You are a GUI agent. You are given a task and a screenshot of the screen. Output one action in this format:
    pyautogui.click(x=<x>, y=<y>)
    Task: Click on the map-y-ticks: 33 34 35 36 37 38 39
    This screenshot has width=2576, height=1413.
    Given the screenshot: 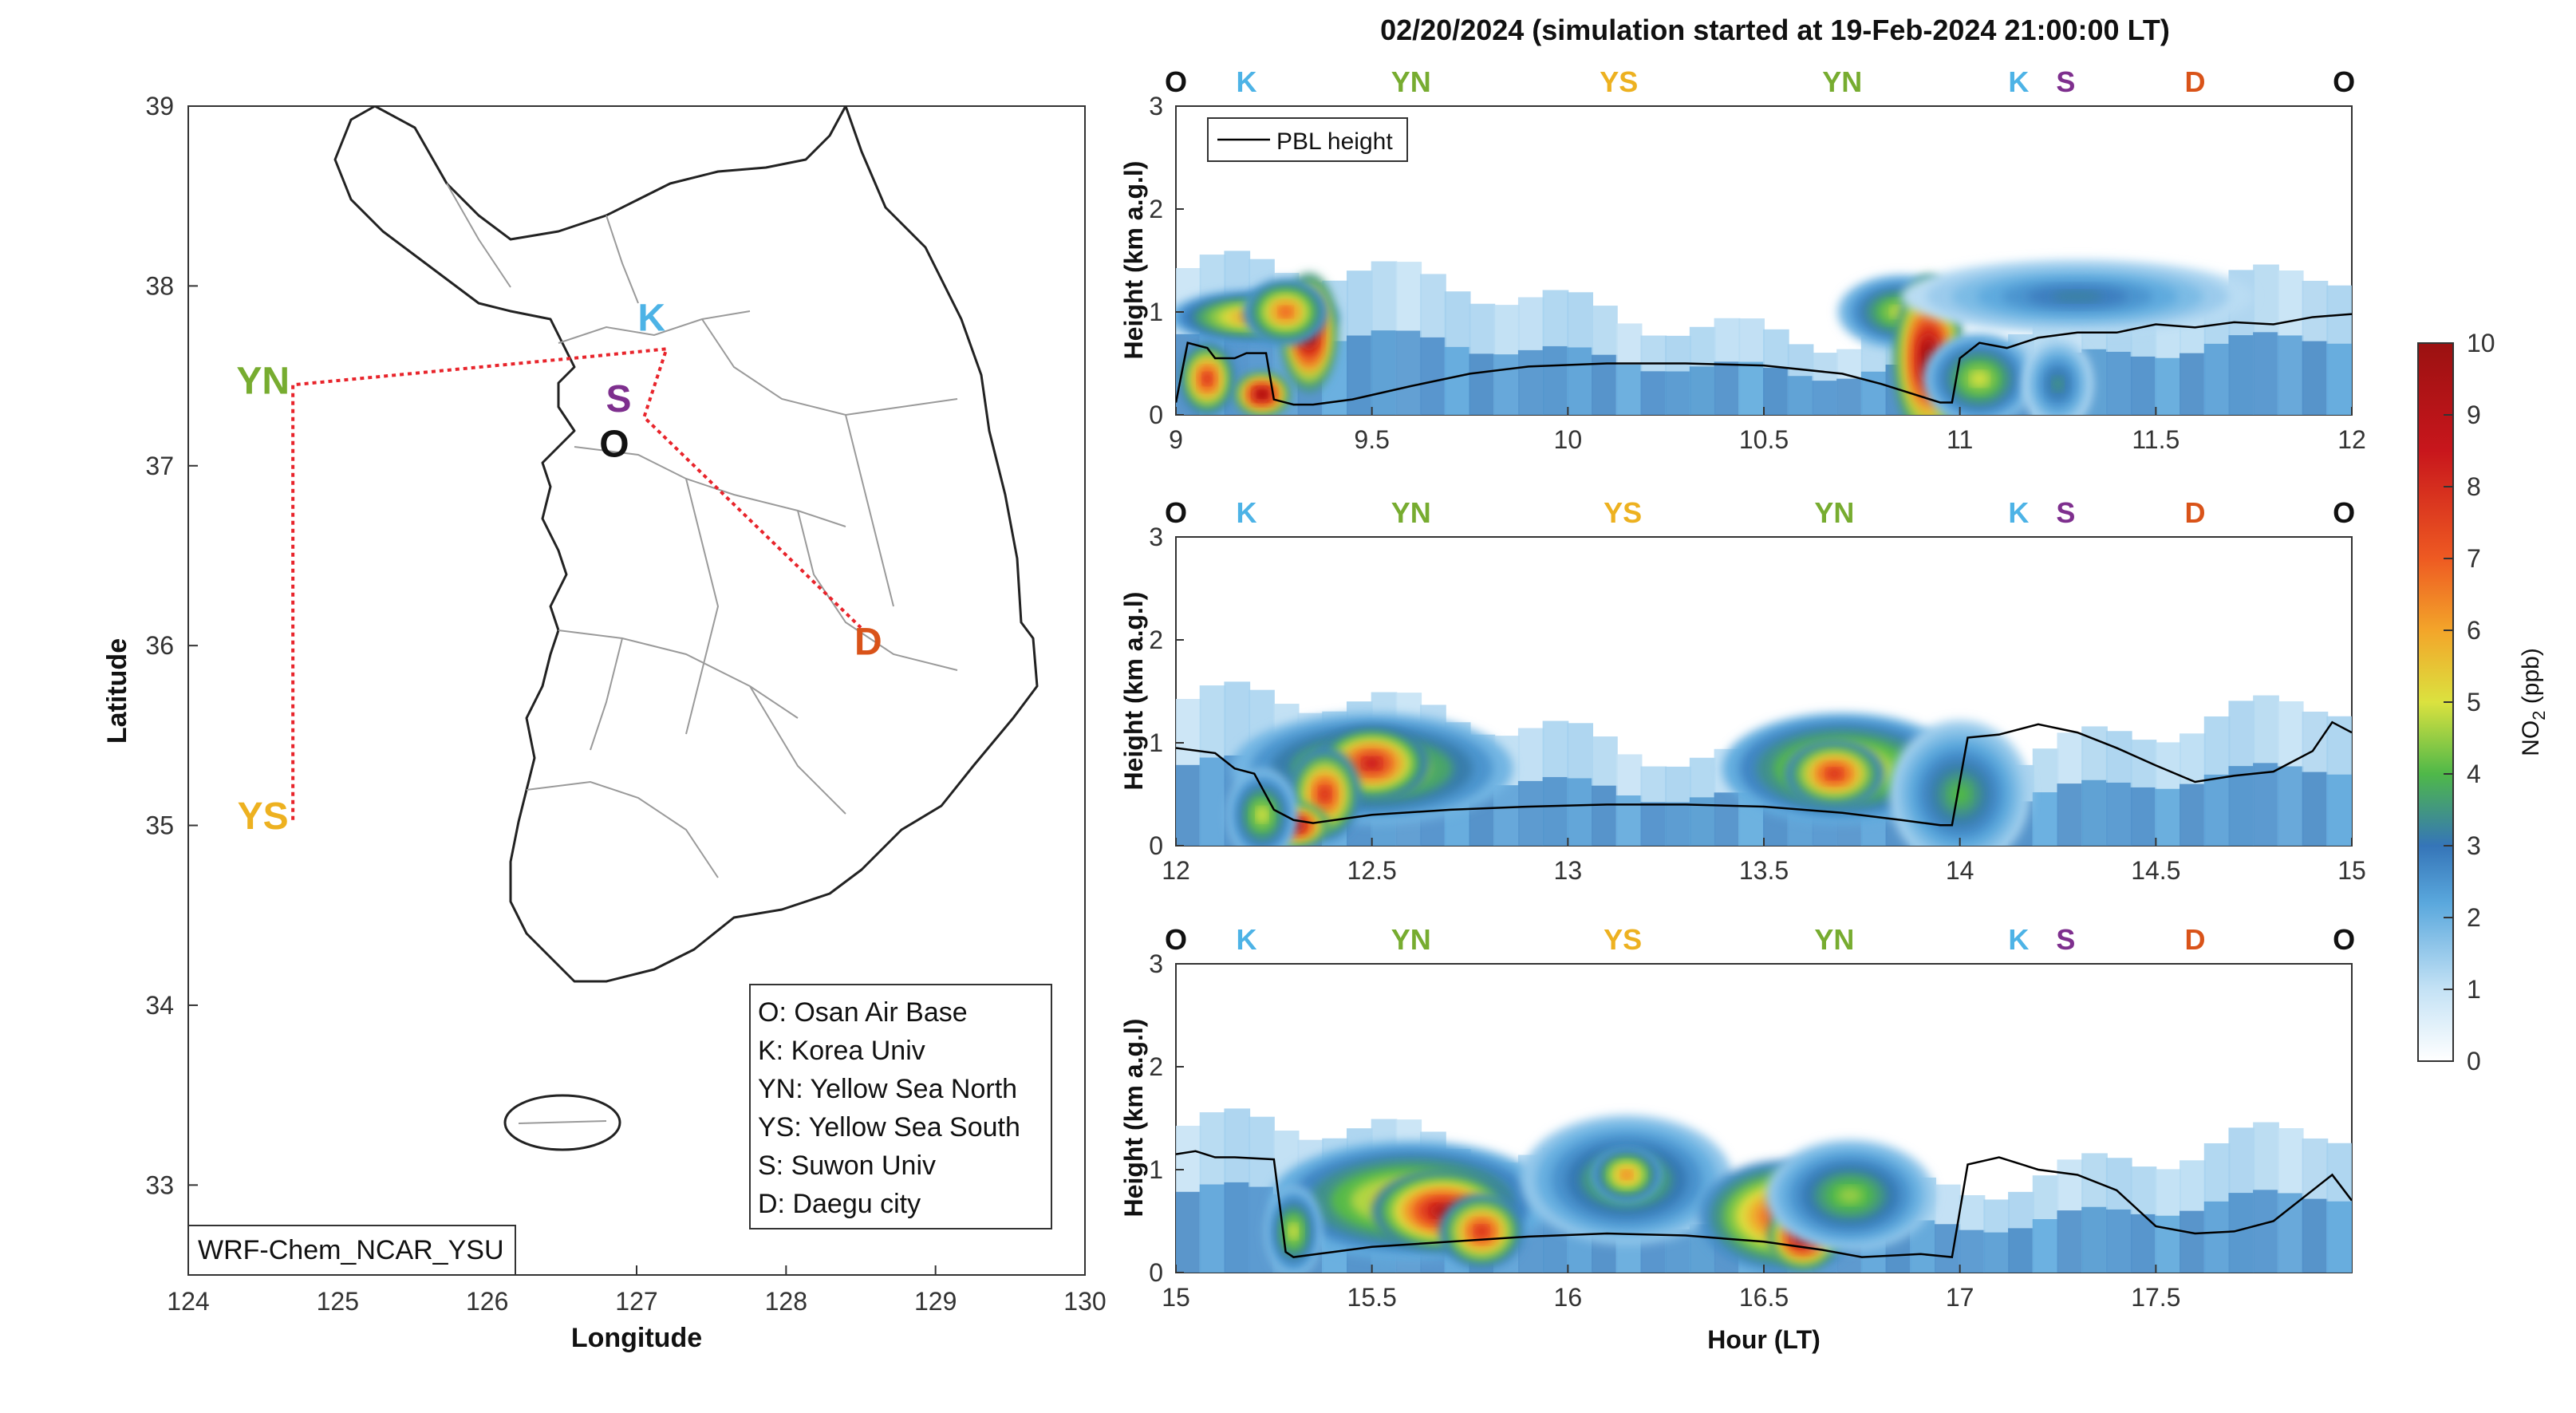 What is the action you would take?
    pyautogui.click(x=172, y=645)
    